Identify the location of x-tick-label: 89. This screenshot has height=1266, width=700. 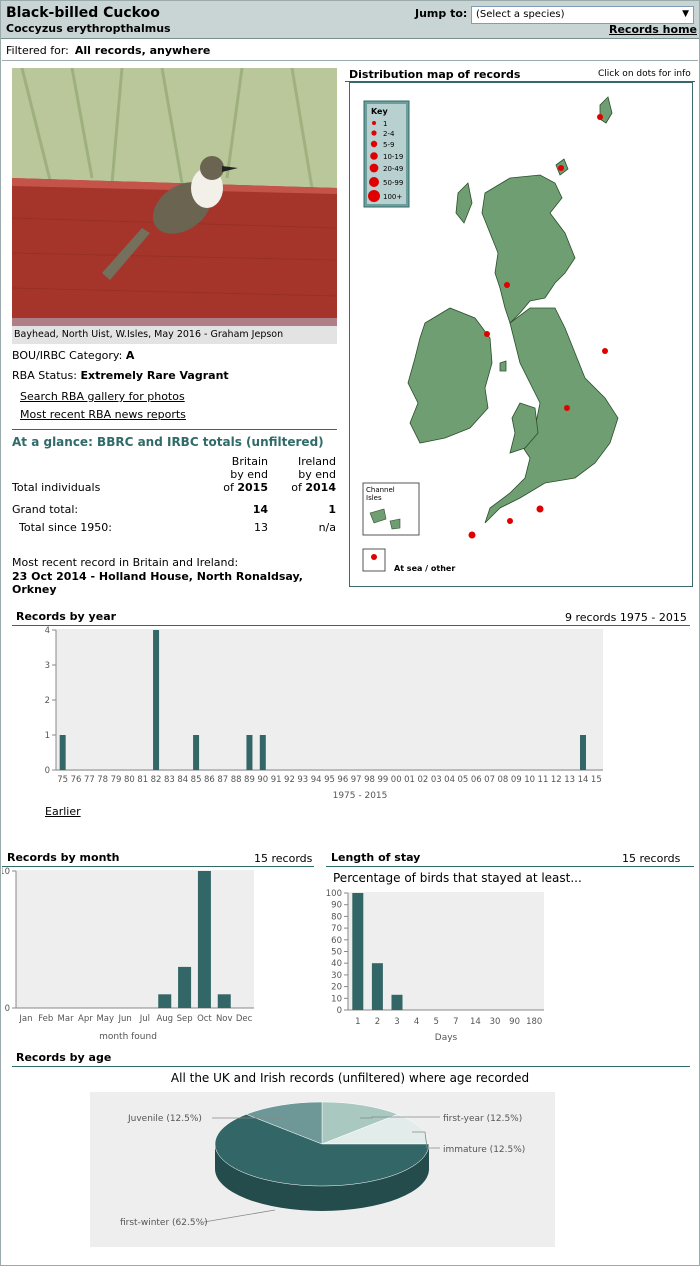
(249, 780).